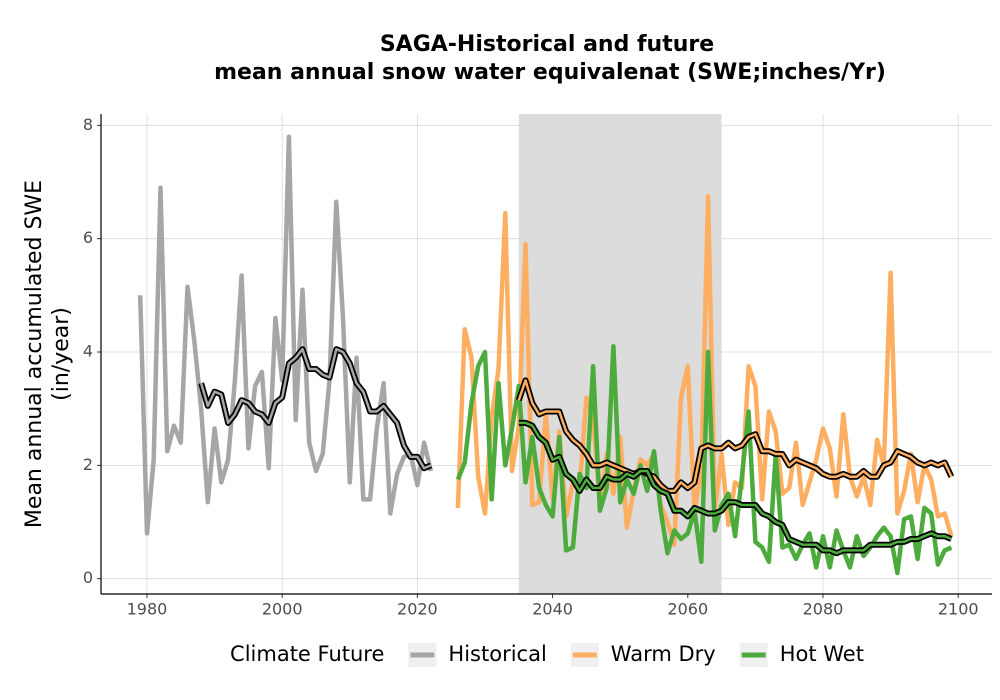 This screenshot has height=700, width=1000. I want to click on y-tick-label: 6, so click(88, 237).